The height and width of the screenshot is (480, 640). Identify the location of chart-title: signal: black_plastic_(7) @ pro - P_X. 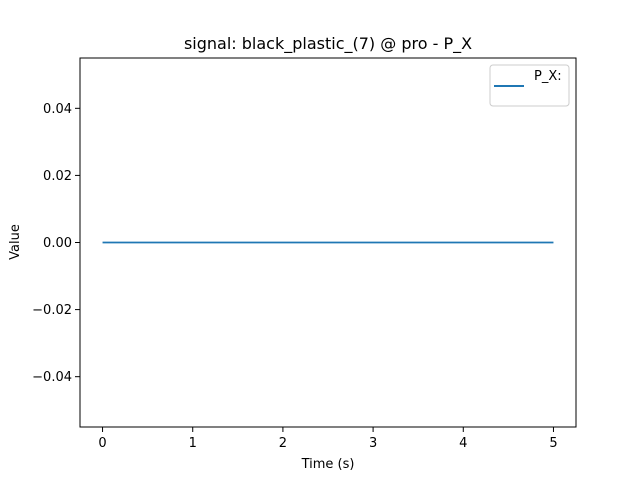
(328, 44).